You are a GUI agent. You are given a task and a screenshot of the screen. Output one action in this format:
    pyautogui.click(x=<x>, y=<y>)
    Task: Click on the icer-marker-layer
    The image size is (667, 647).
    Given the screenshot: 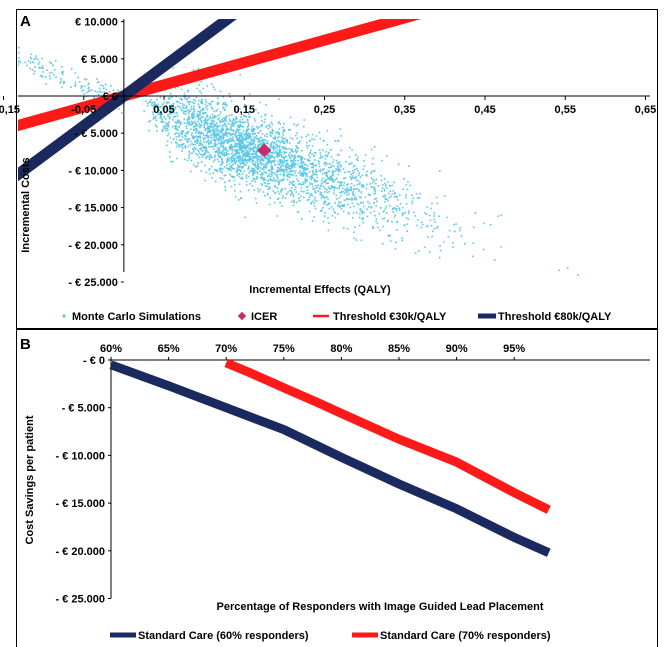 What is the action you would take?
    pyautogui.click(x=264, y=150)
    